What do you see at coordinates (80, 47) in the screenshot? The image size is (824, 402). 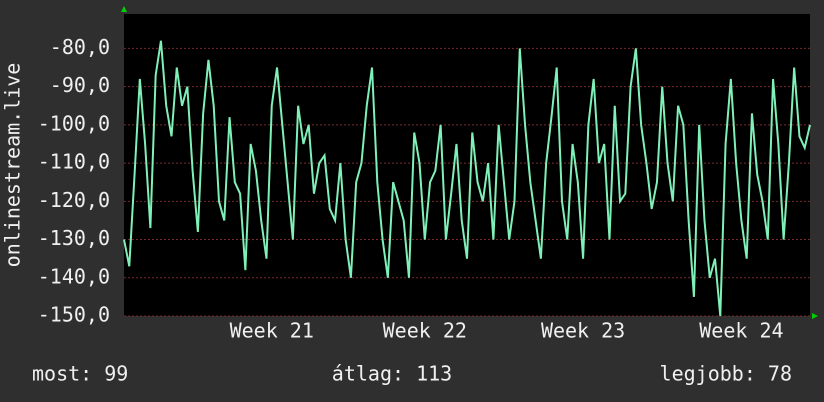 I see `y-tick-label: -80,0` at bounding box center [80, 47].